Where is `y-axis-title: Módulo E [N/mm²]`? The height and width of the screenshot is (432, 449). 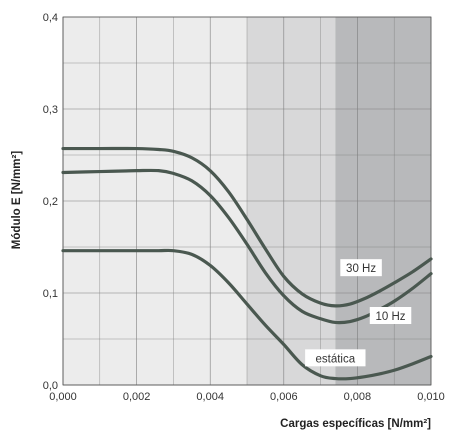
y-axis-title: Módulo E [N/mm²] is located at coordinates (17, 200).